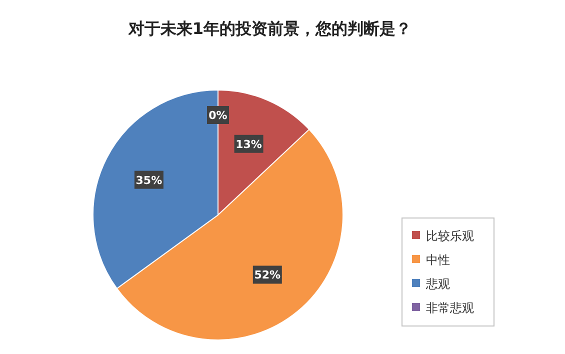  What do you see at coordinates (218, 115) in the screenshot?
I see `text: 0%` at bounding box center [218, 115].